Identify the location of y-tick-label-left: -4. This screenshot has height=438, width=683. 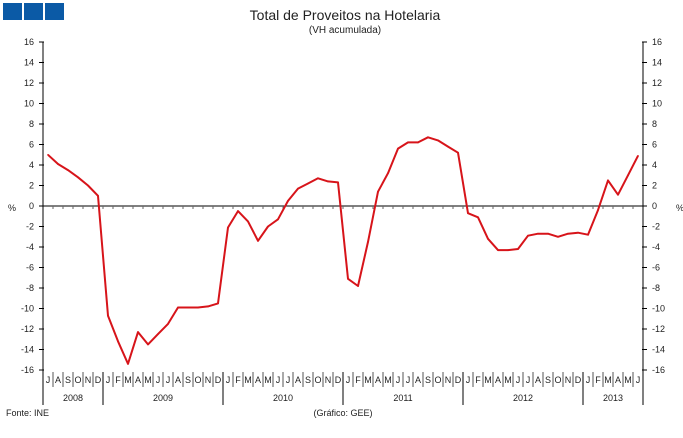
(30, 247).